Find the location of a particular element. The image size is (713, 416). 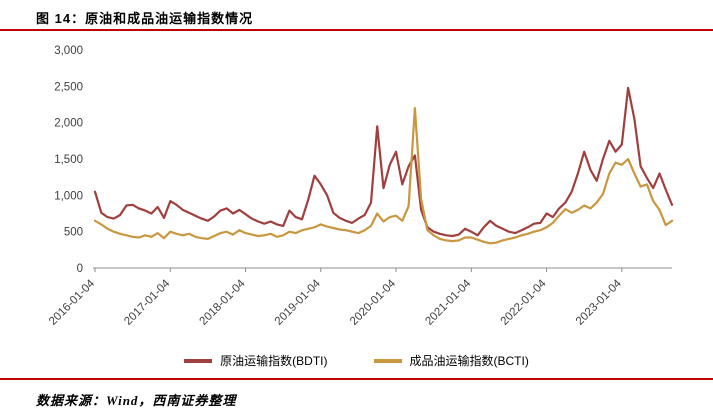

bdti-legend-label: 原油运输指数(BDTI) is located at coordinates (274, 361).